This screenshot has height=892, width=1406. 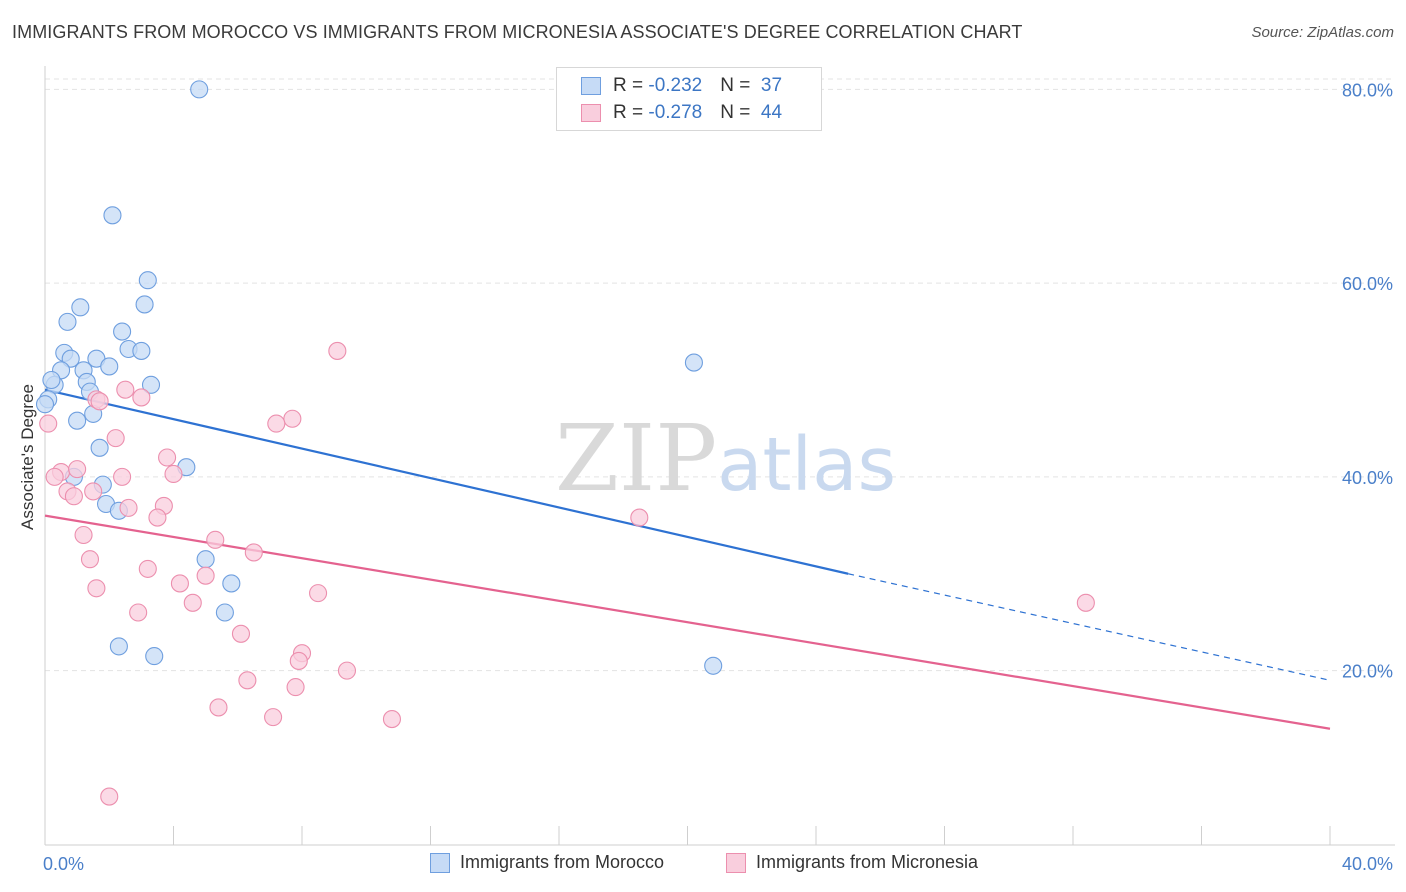 I want to click on legend-item-morocco: Immigrants from Morocco, so click(x=547, y=862).